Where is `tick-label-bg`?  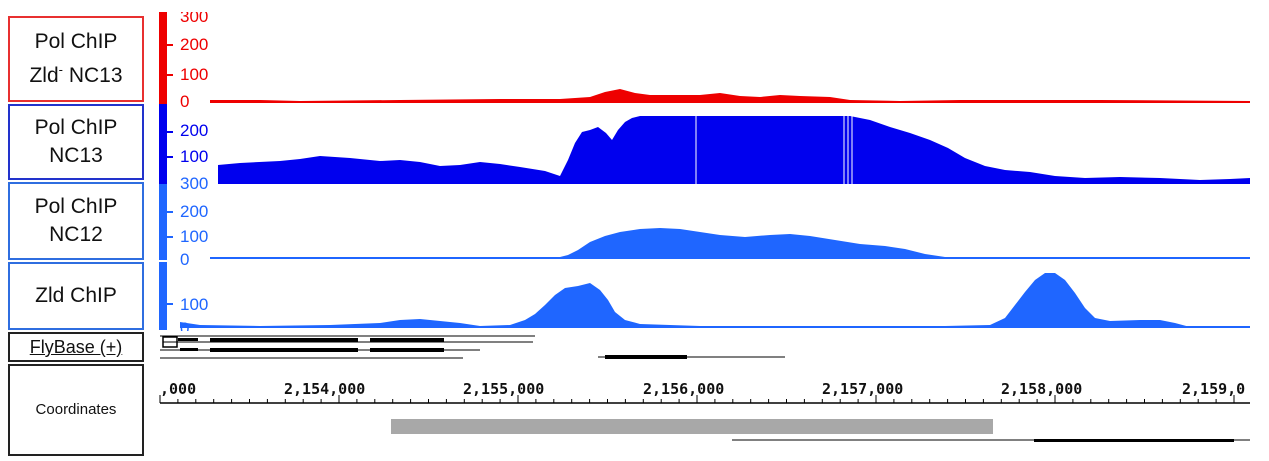 tick-label-bg is located at coordinates (193, 175).